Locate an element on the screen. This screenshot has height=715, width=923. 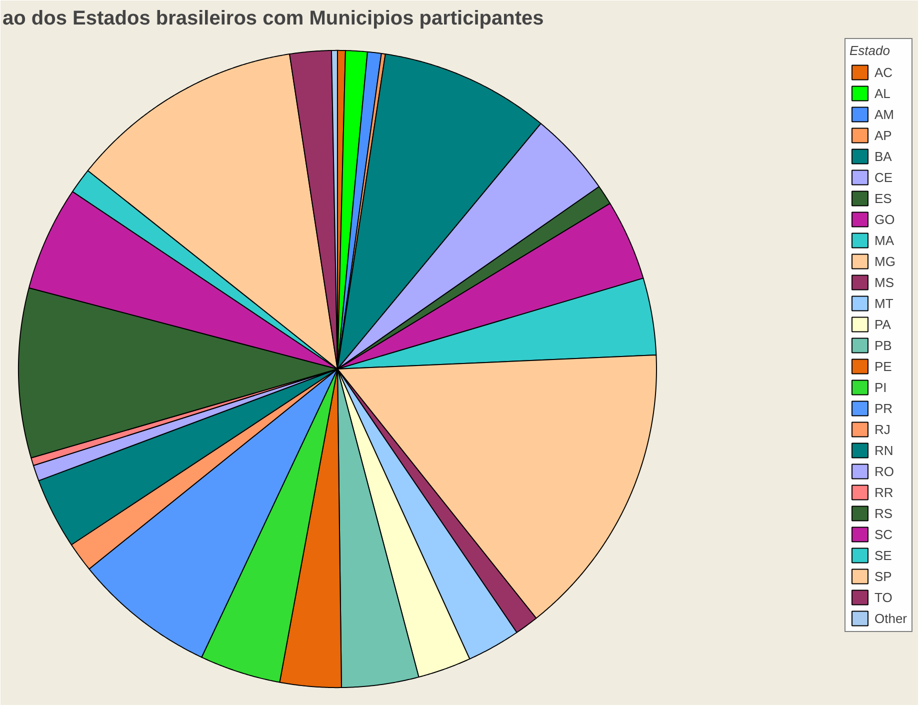
legend-label: SP is located at coordinates (883, 576).